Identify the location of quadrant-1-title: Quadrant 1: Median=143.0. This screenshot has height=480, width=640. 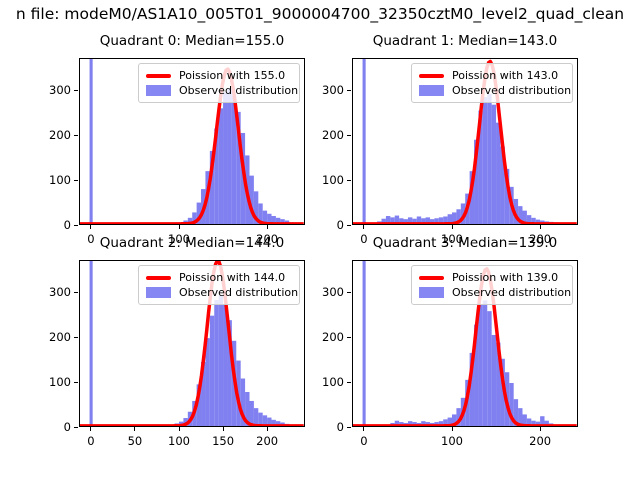
(465, 41).